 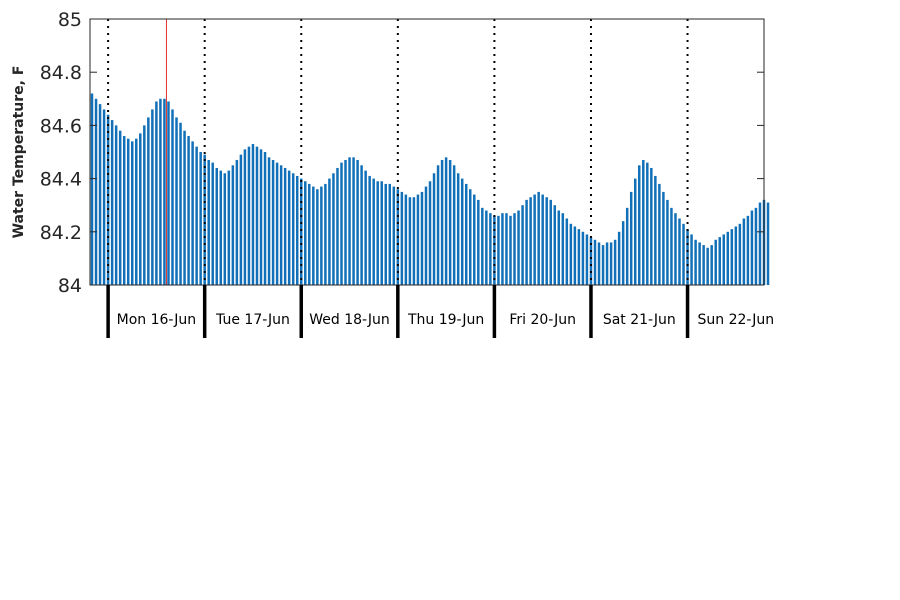 I want to click on y-tick-label: 84, so click(x=70, y=286).